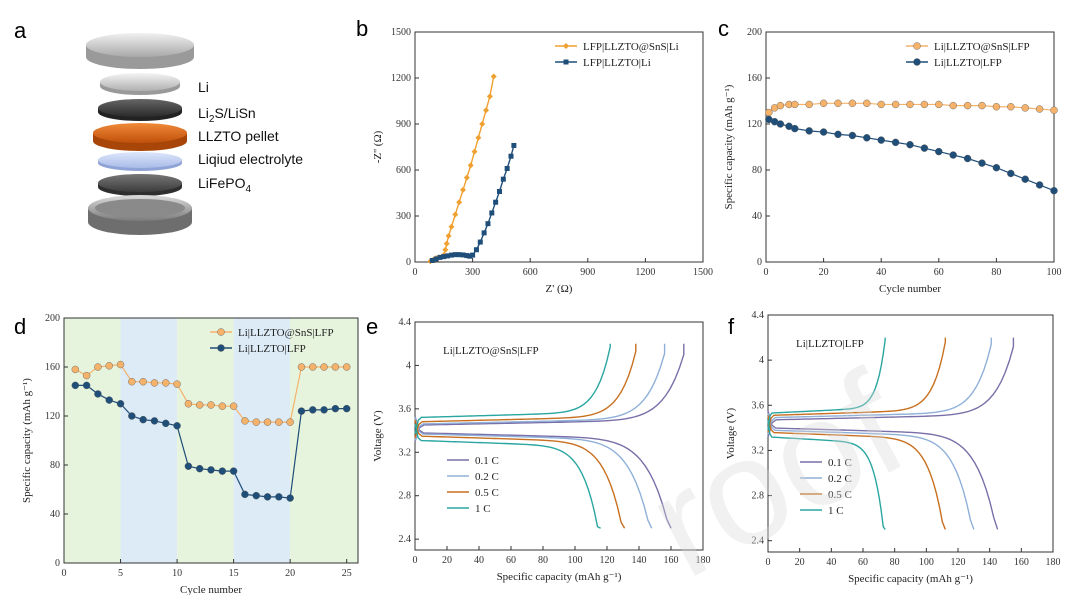 This screenshot has height=595, width=1080. What do you see at coordinates (483, 509) in the screenshot?
I see `legend-label-3: 1 C` at bounding box center [483, 509].